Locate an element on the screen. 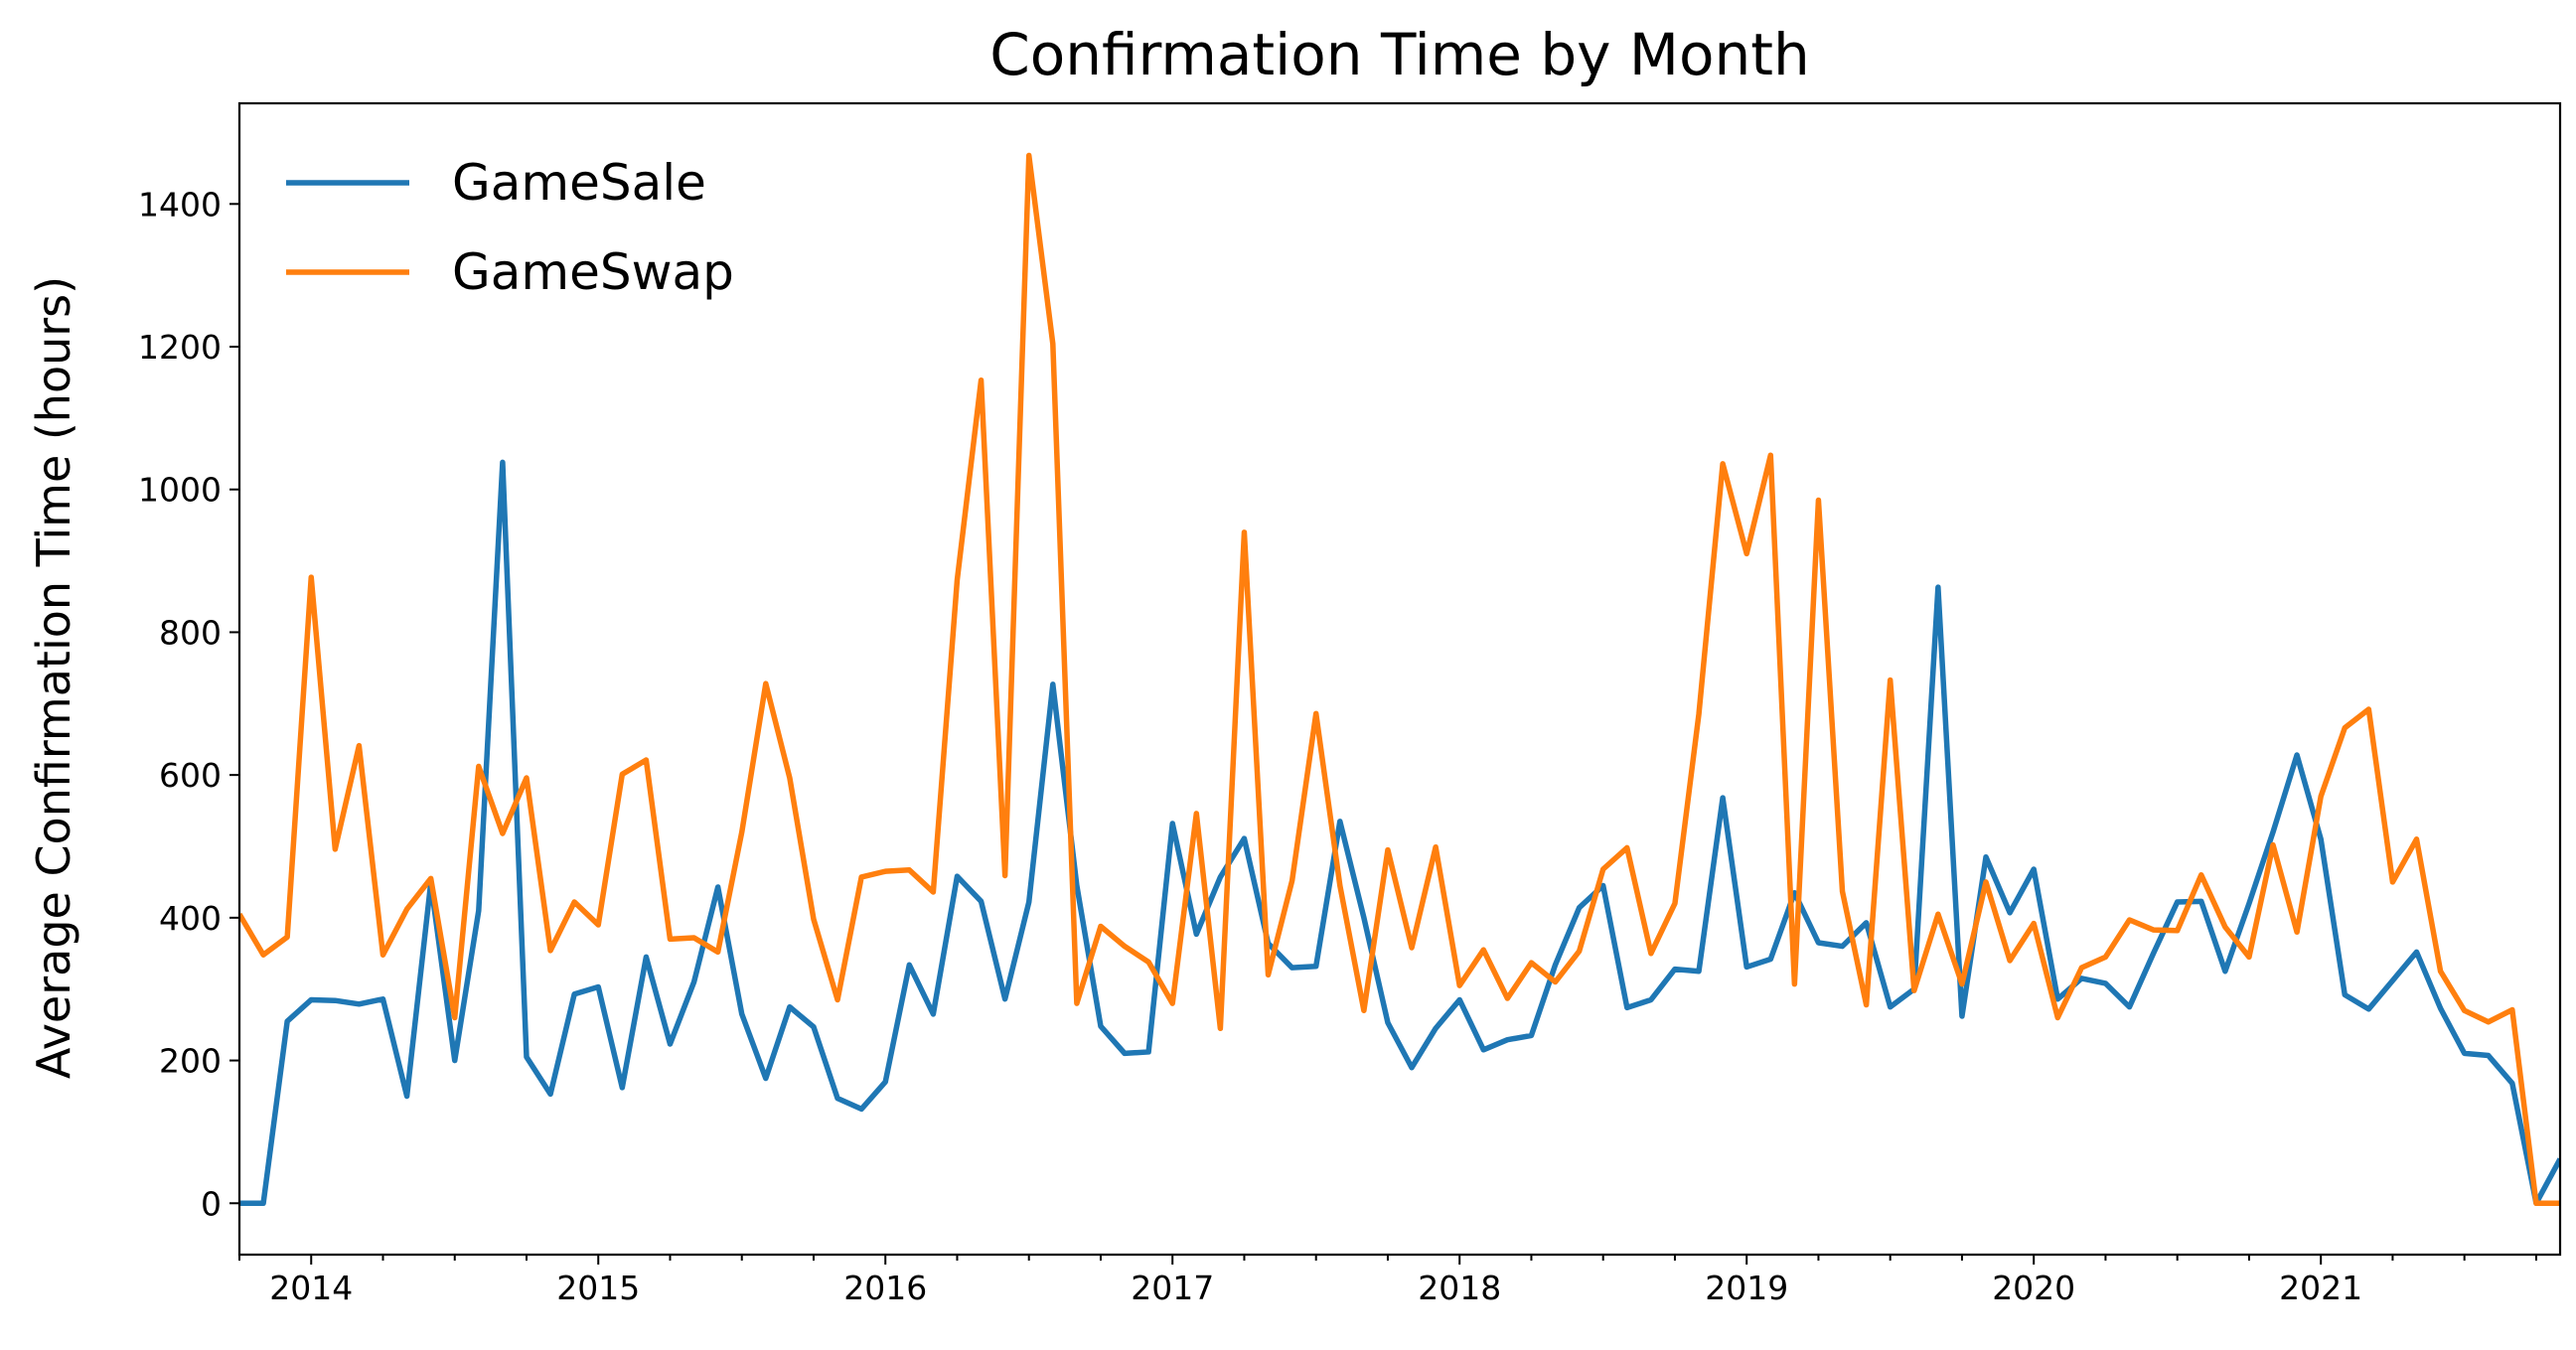 The image size is (2576, 1350). x-tick-label: 2020 is located at coordinates (2033, 1288).